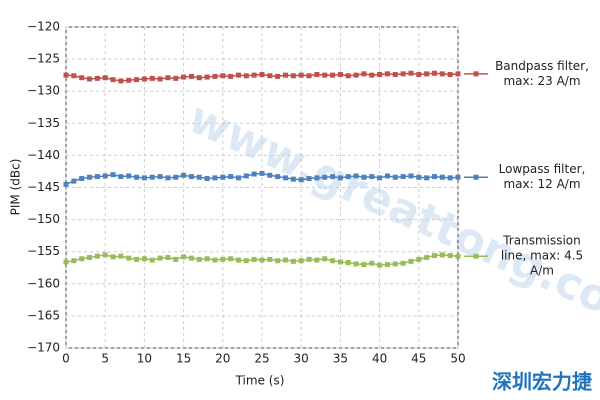  I want to click on x-tick-label: 35, so click(340, 359).